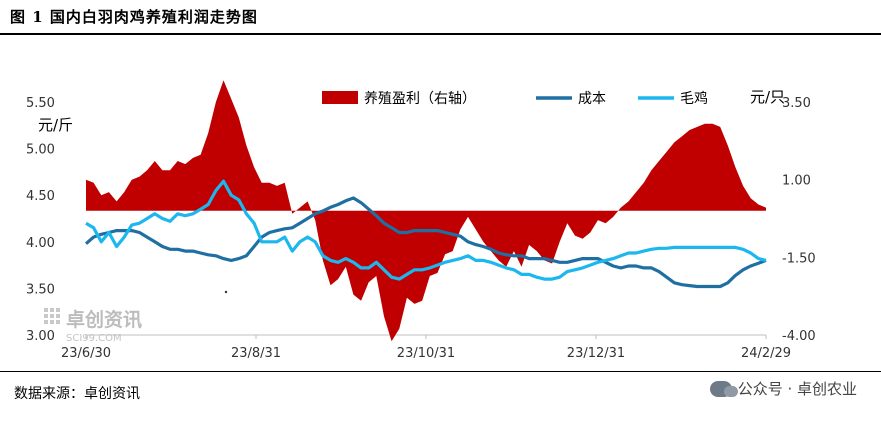  Describe the element at coordinates (440, 371) in the screenshot. I see `bottom-rule` at that location.